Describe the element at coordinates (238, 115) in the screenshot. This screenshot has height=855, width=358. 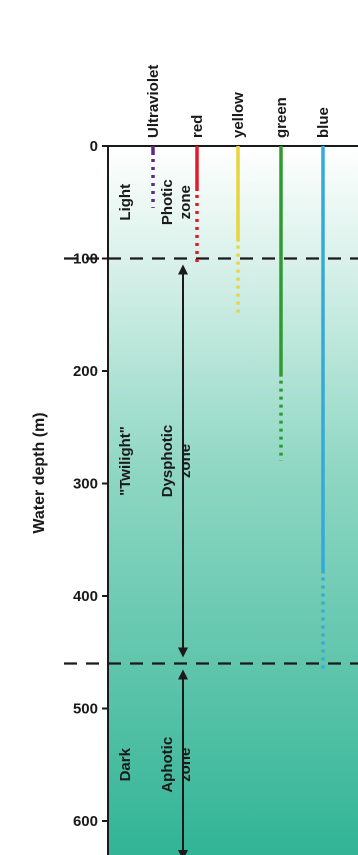
I see `wavelength-label-yellow: yellow` at that location.